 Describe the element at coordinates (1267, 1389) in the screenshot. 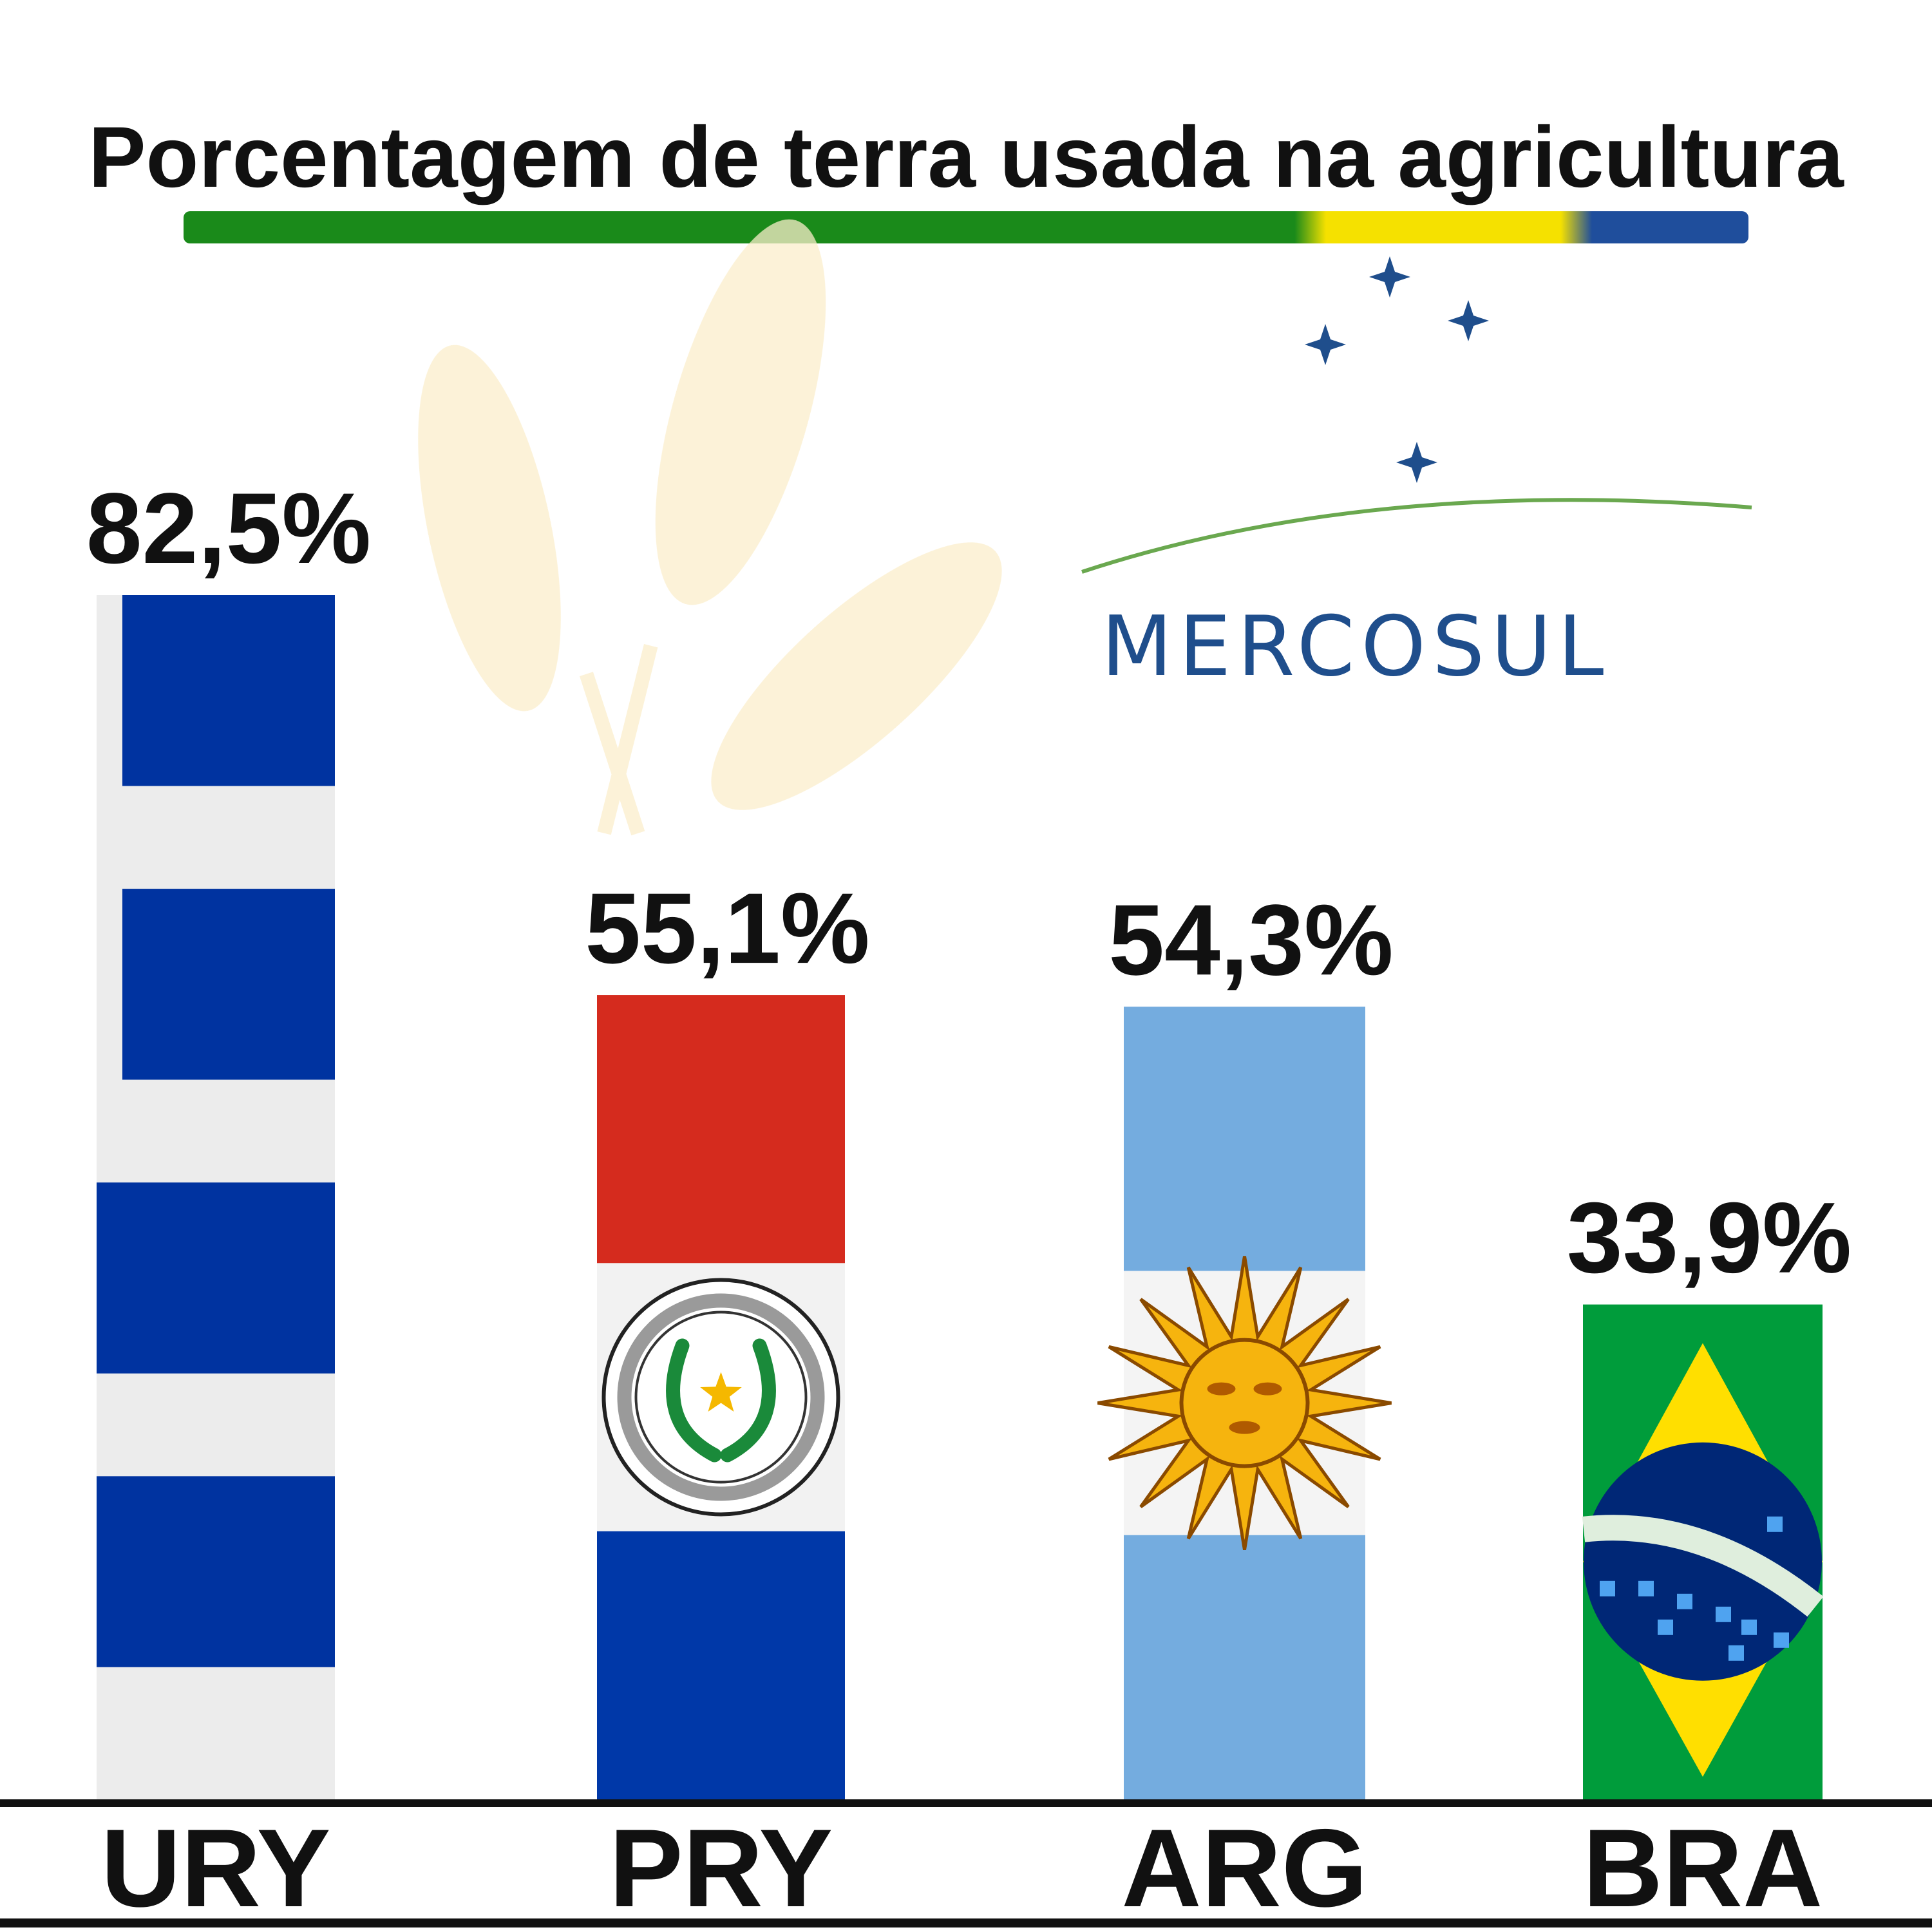

I see `sun-eye-right` at that location.